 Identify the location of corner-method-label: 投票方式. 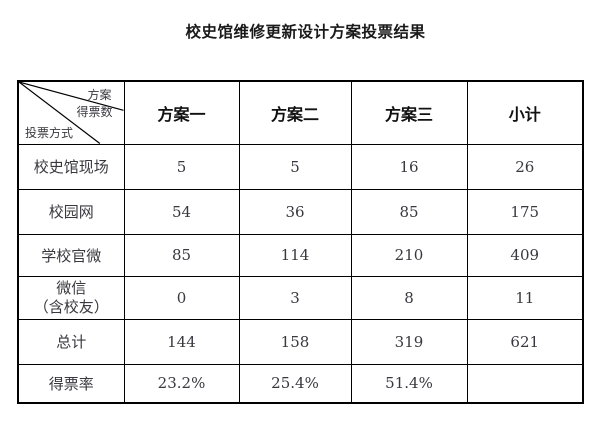
(49, 132).